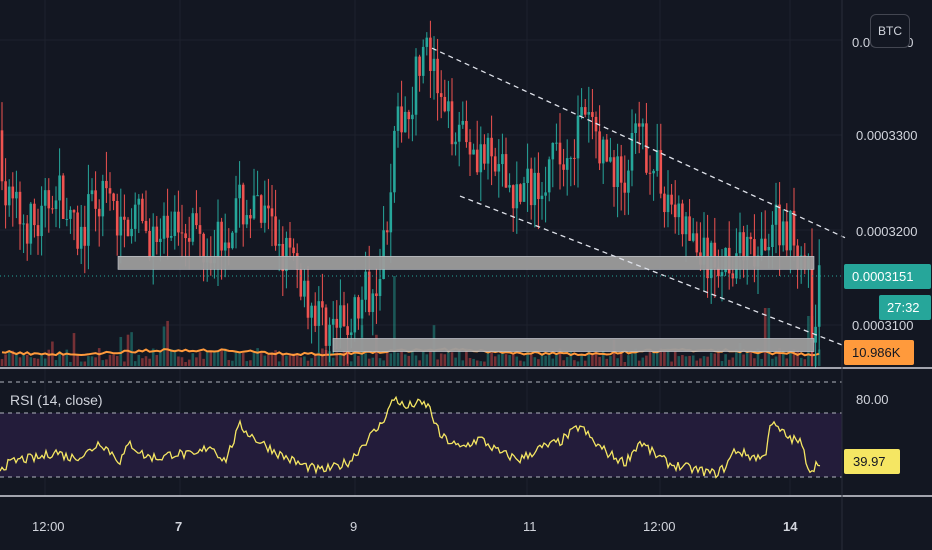 The image size is (932, 550). What do you see at coordinates (886, 231) in the screenshot?
I see `price-tick-label: 0.0003200` at bounding box center [886, 231].